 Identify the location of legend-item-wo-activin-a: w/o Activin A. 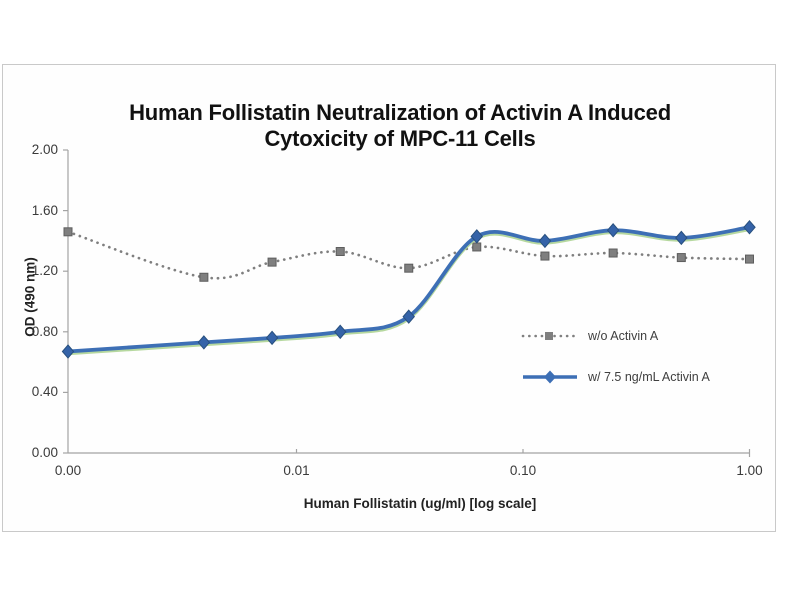
(589, 336).